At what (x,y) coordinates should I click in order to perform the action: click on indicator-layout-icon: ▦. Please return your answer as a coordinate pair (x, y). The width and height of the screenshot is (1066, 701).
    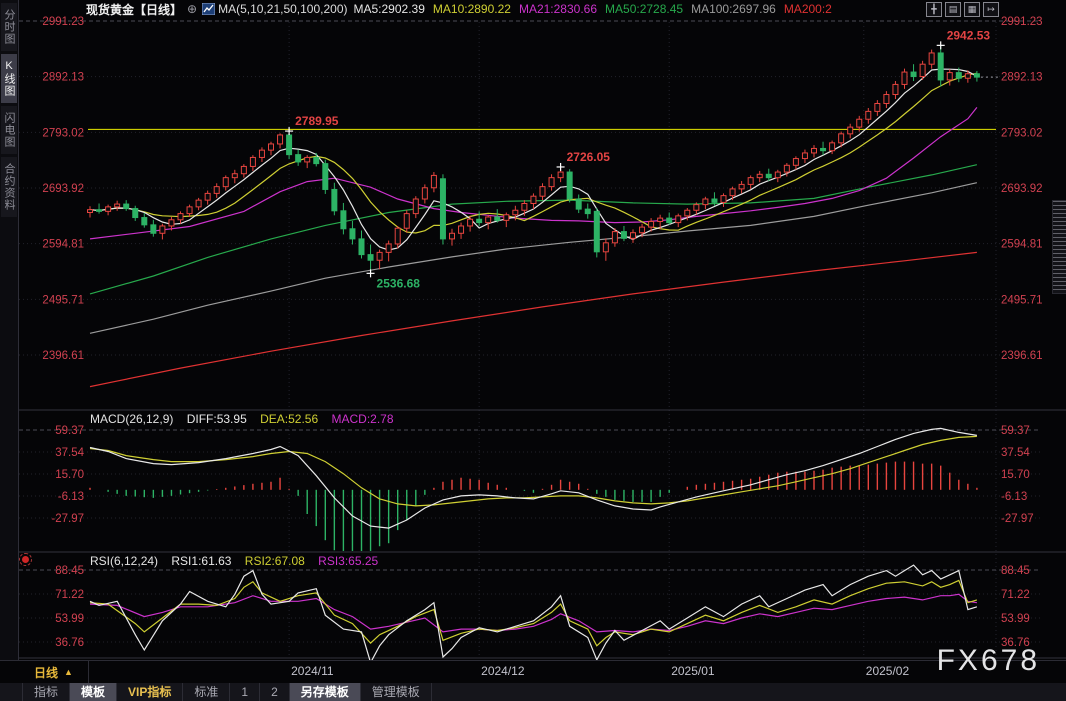
    Looking at the image, I should click on (972, 9).